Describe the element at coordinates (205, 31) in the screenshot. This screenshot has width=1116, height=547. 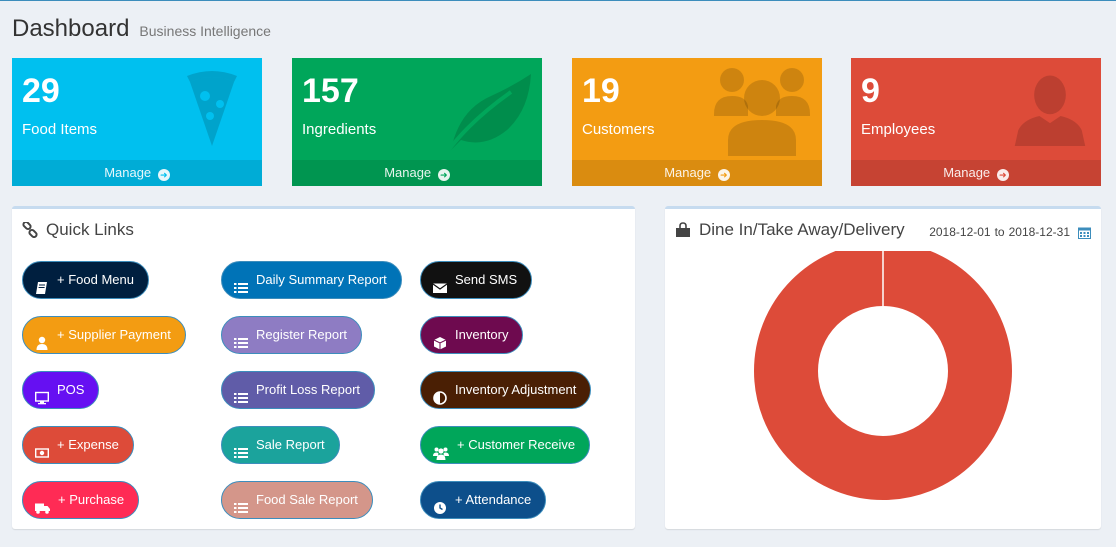
I see `page-subtitle: Business Intelligence` at that location.